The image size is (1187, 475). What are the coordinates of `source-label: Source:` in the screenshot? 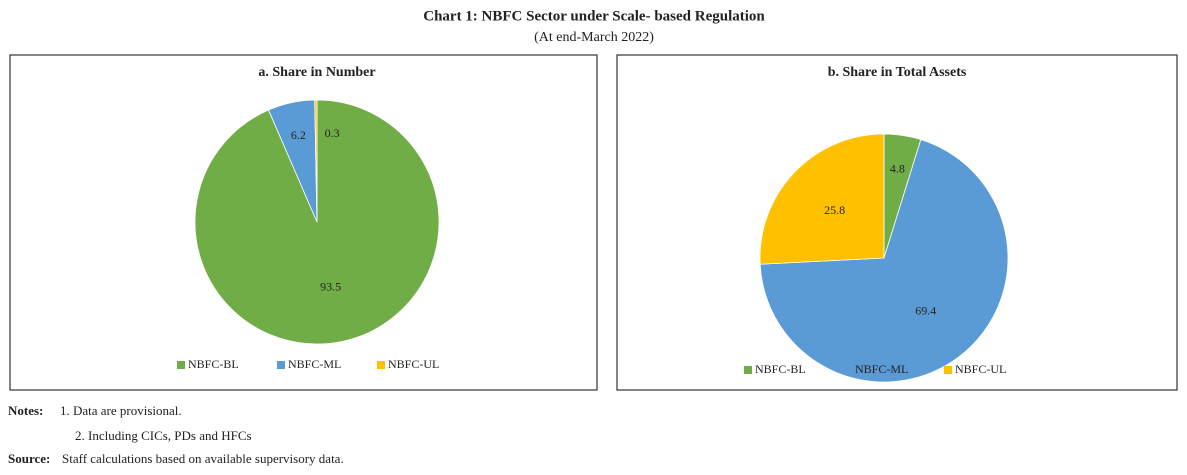 It's located at (29, 458).